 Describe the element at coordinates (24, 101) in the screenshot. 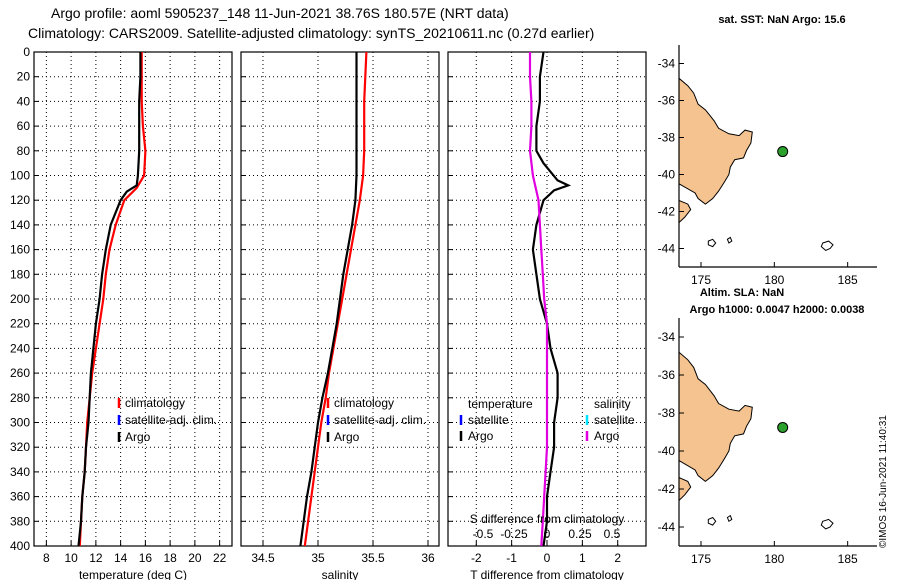

I see `y-tick-label: 40` at that location.